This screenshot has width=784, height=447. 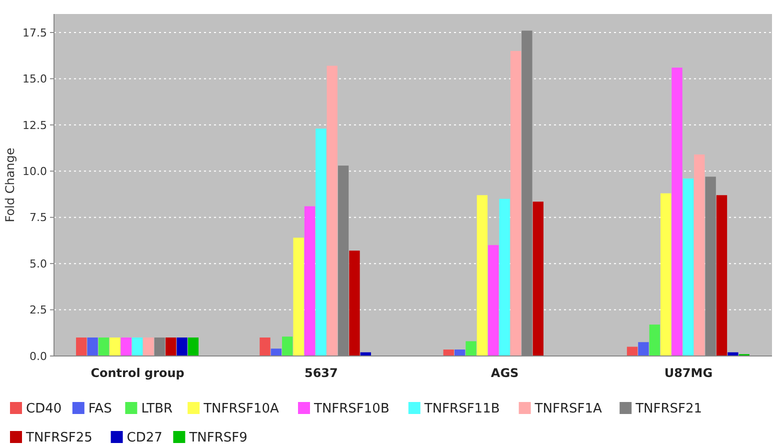 I want to click on legend-label: LTBR, so click(x=157, y=409).